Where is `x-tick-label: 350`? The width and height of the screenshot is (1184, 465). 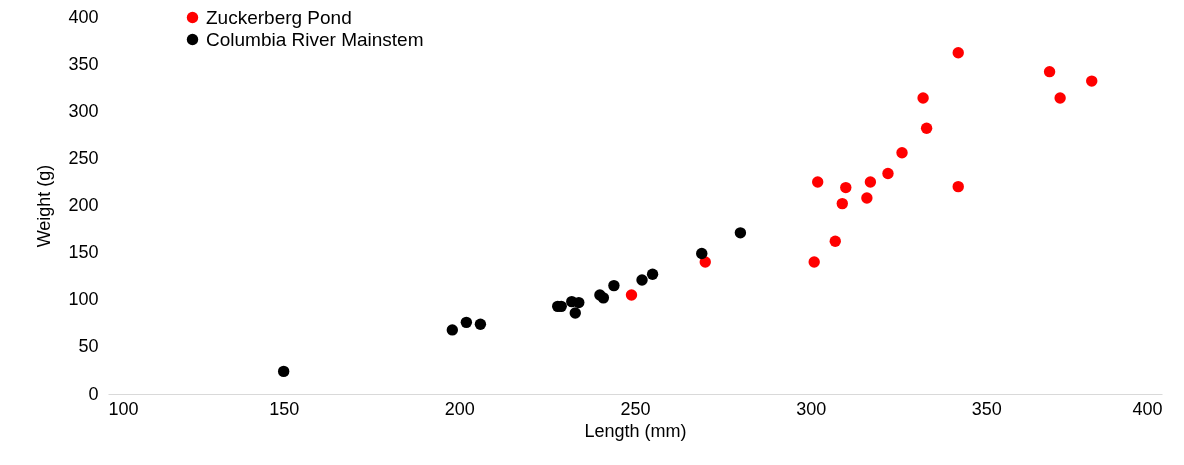 x-tick-label: 350 is located at coordinates (986, 408).